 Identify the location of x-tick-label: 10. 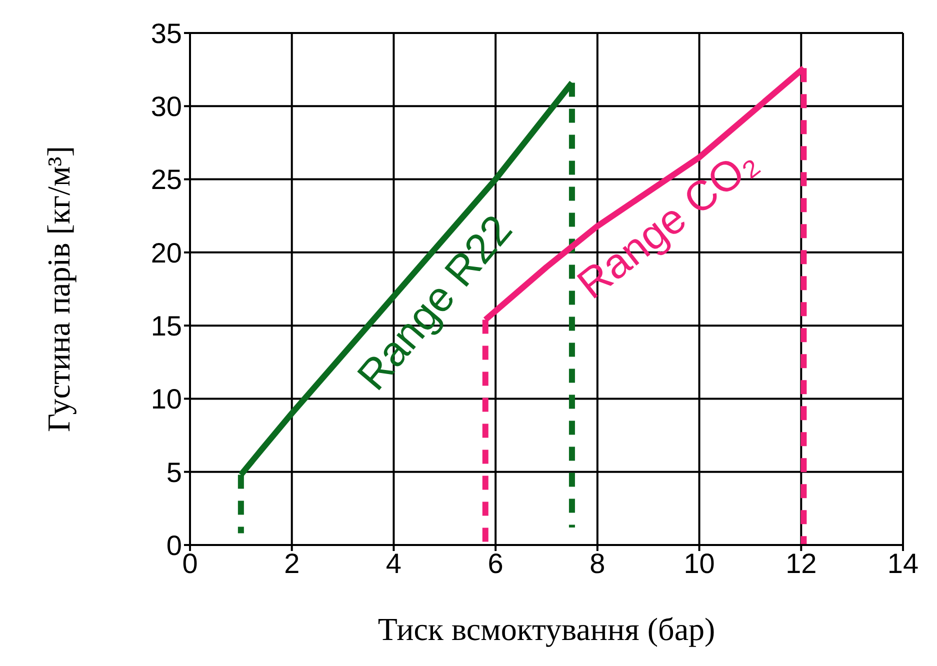
(699, 563).